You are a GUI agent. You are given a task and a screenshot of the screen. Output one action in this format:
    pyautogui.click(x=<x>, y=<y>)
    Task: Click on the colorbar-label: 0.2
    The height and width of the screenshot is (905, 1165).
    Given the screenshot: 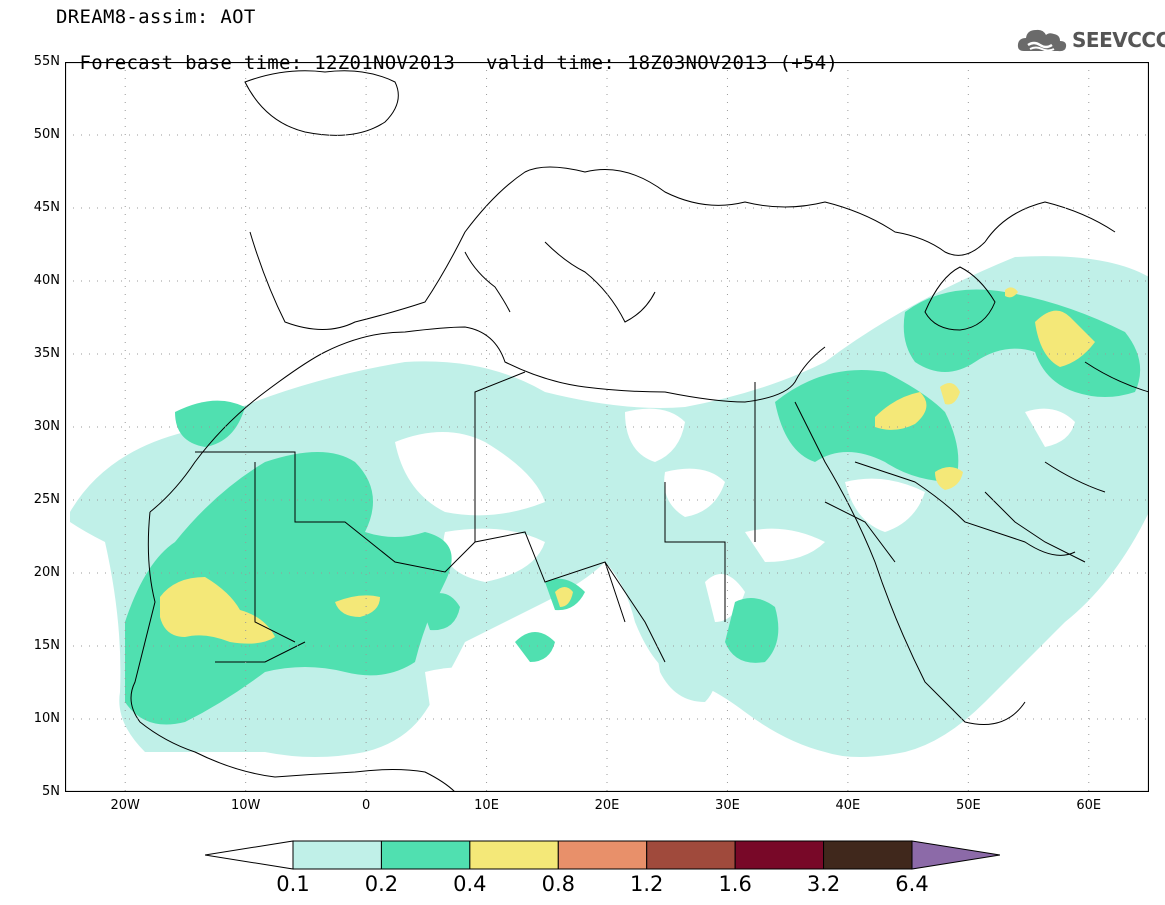 What is the action you would take?
    pyautogui.click(x=381, y=884)
    